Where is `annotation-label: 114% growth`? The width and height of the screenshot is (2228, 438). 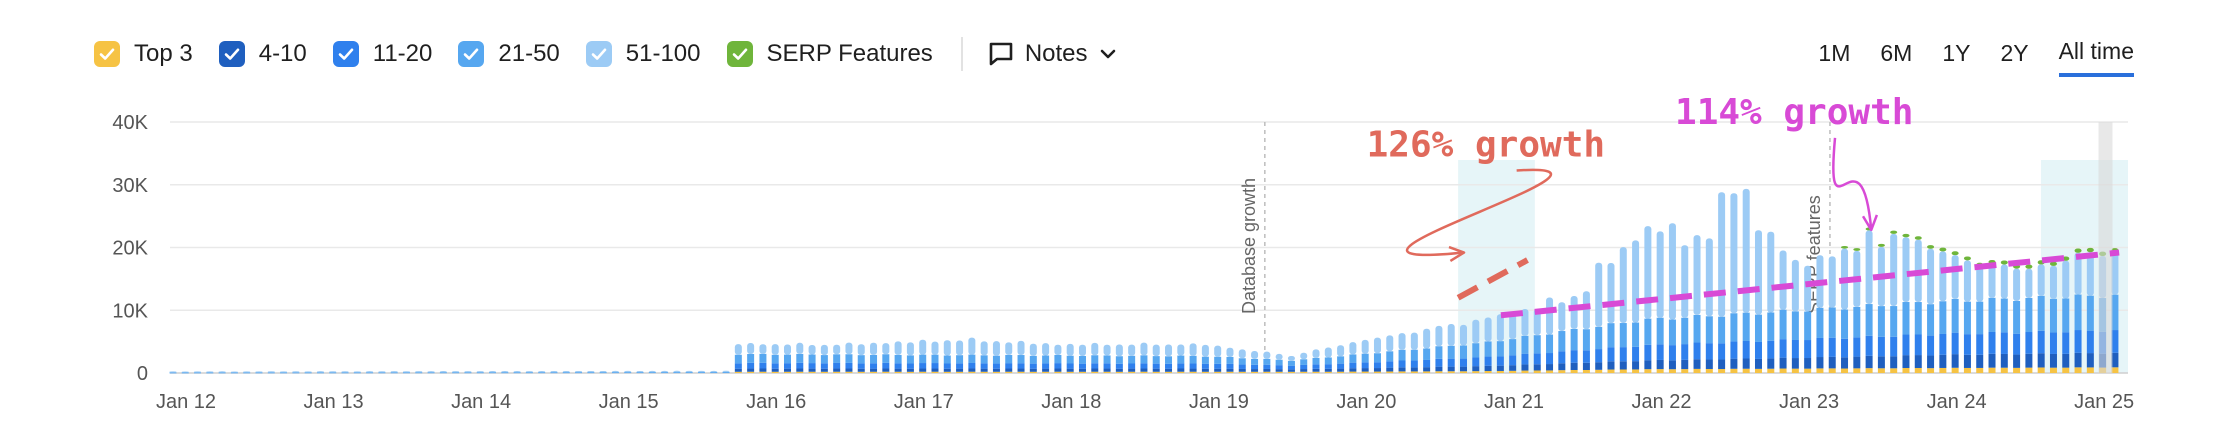 annotation-label: 114% growth is located at coordinates (1794, 112).